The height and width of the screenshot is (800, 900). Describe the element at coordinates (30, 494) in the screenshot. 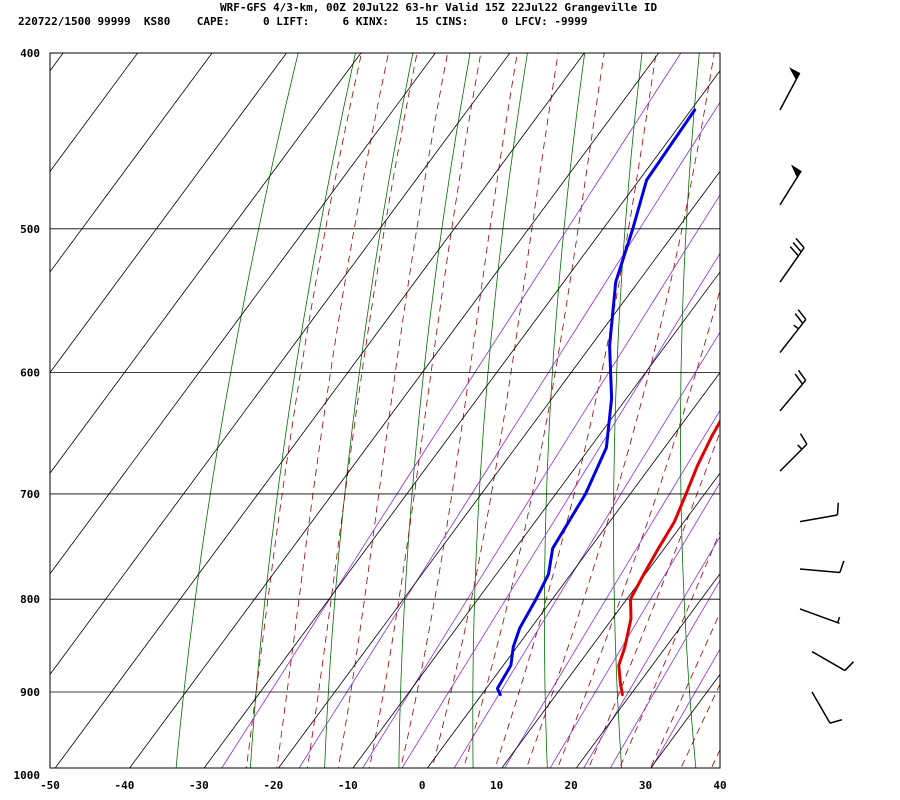

I see `y-tick-label: 700` at that location.